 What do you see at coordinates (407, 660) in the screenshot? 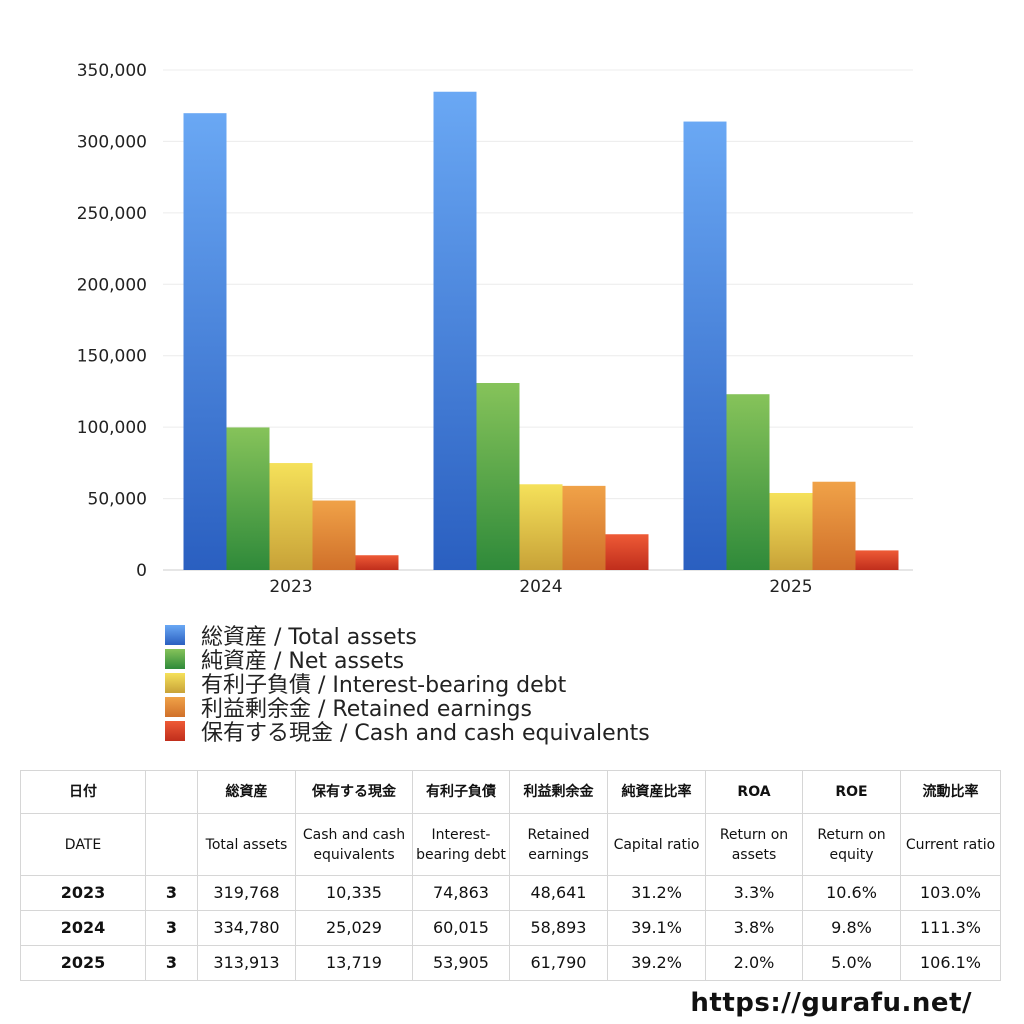
I see `legend-item: 純資産 / Net assets` at bounding box center [407, 660].